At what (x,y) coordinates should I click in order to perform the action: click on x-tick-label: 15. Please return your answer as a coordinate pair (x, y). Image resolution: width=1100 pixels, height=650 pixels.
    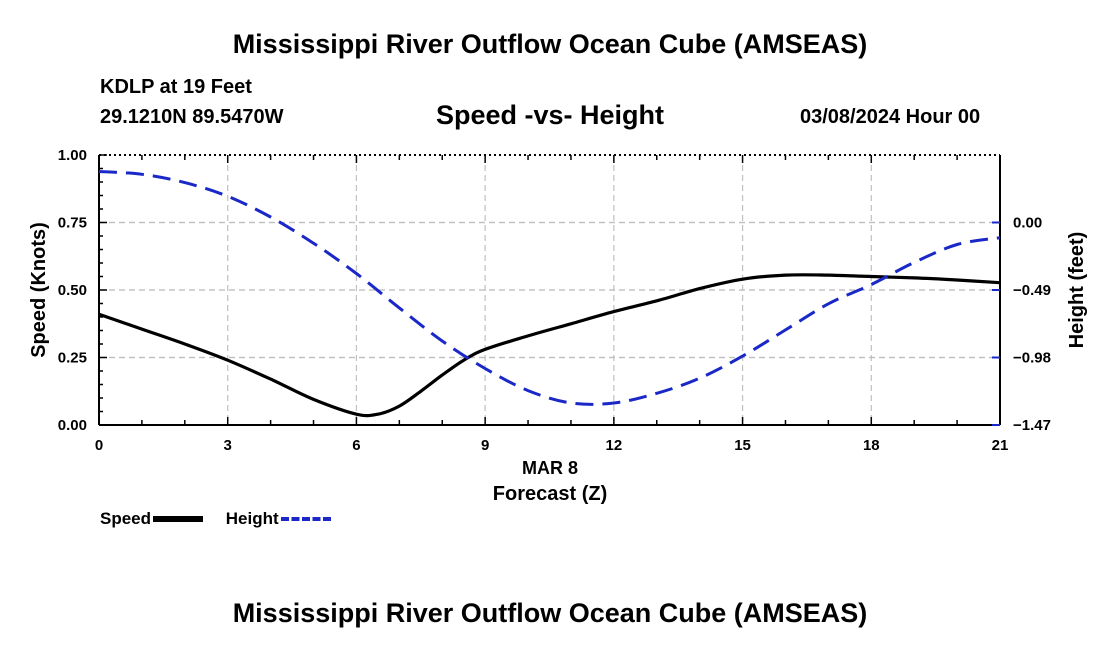
    Looking at the image, I should click on (742, 445).